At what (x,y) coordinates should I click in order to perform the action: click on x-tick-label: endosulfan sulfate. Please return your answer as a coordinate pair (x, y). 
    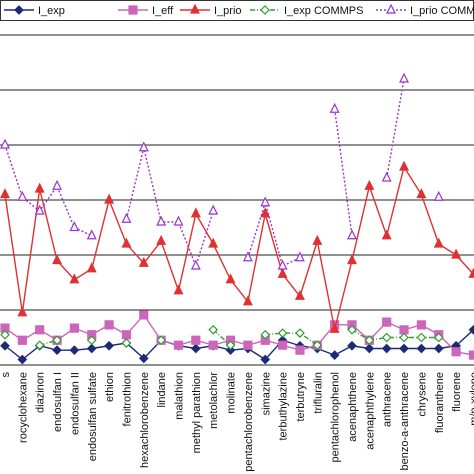
    Looking at the image, I should click on (93, 416).